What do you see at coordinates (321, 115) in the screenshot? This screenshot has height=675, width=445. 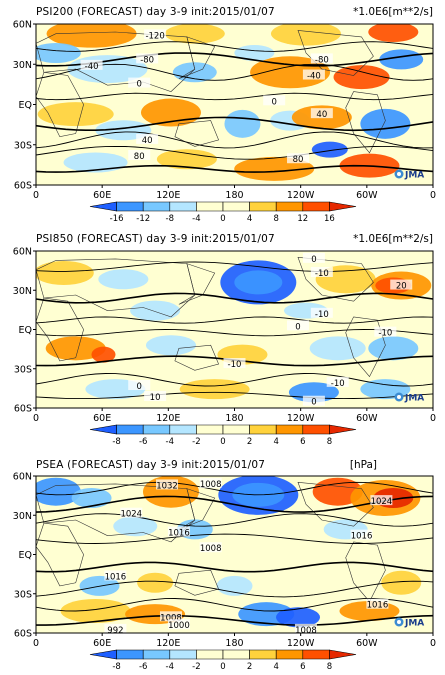 I see `contour-label-7: 40` at bounding box center [321, 115].